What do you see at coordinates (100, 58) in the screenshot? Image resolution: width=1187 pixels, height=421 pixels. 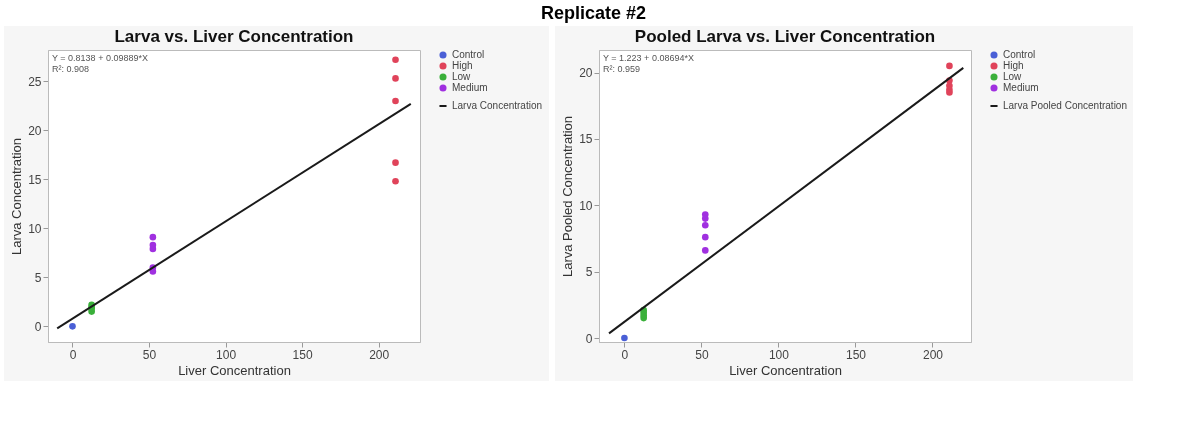 I see `annotation: Y = 0.8138 + 0.09889*X` at bounding box center [100, 58].